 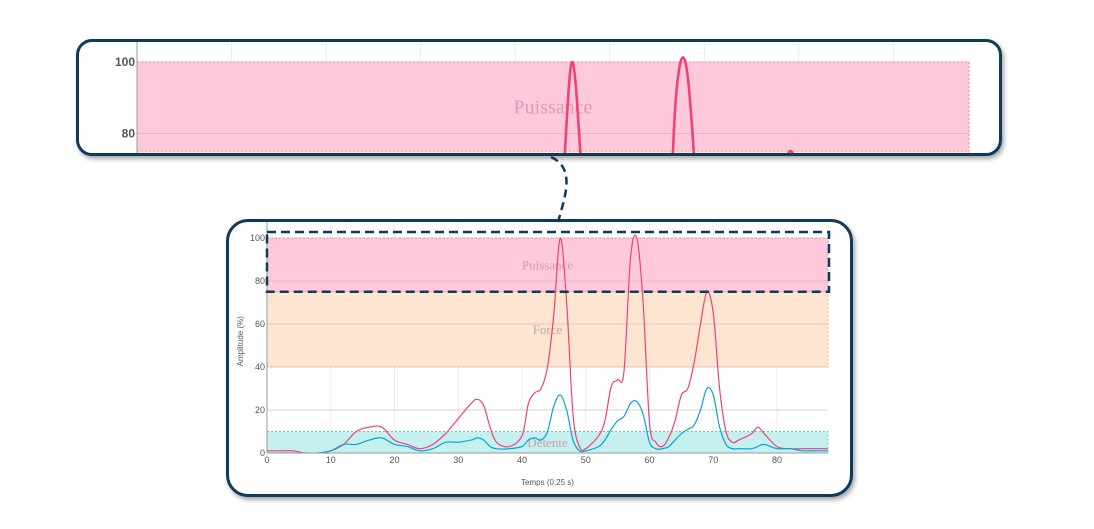 What do you see at coordinates (586, 460) in the screenshot?
I see `x-tick-label: 50` at bounding box center [586, 460].